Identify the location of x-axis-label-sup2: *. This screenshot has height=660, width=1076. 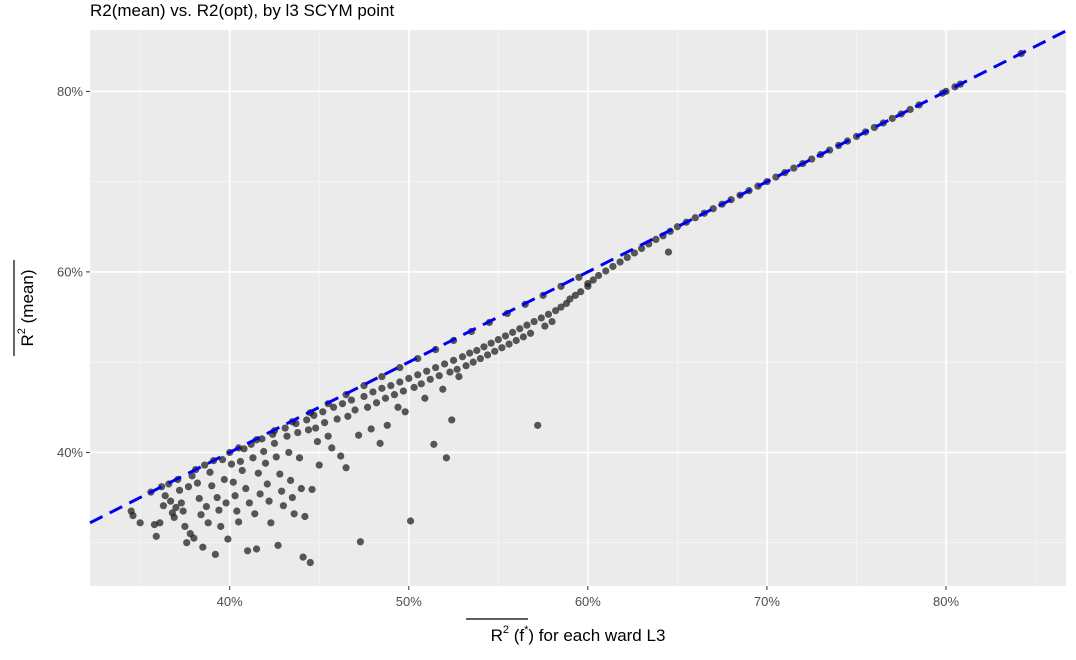
(526, 630).